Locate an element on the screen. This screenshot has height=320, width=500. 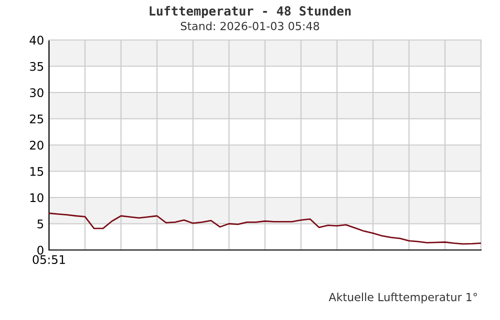
chart-subtitle: Stand: 2026-01-03 05:48 is located at coordinates (250, 26).